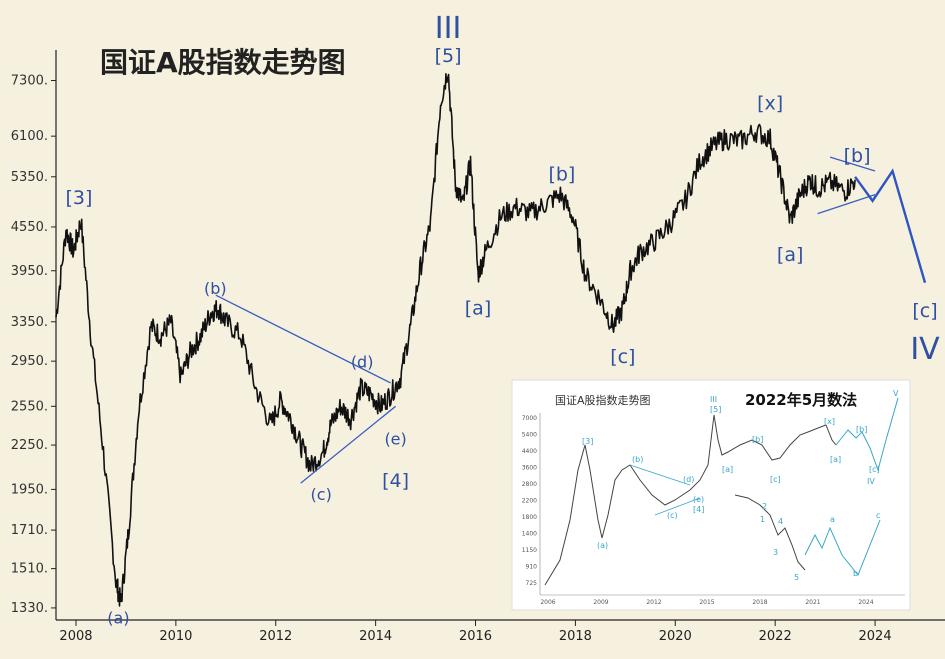 The image size is (945, 659). I want to click on x-tick-label: 2012, so click(275, 636).